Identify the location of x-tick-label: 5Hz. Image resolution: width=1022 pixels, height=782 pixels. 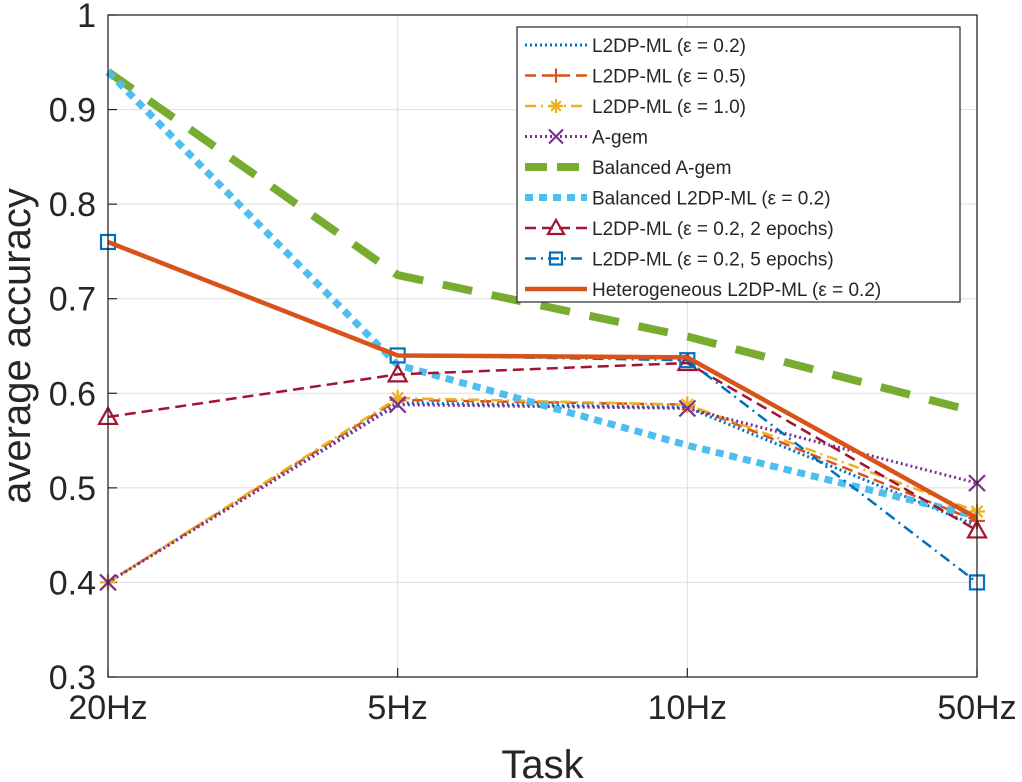
(397, 708).